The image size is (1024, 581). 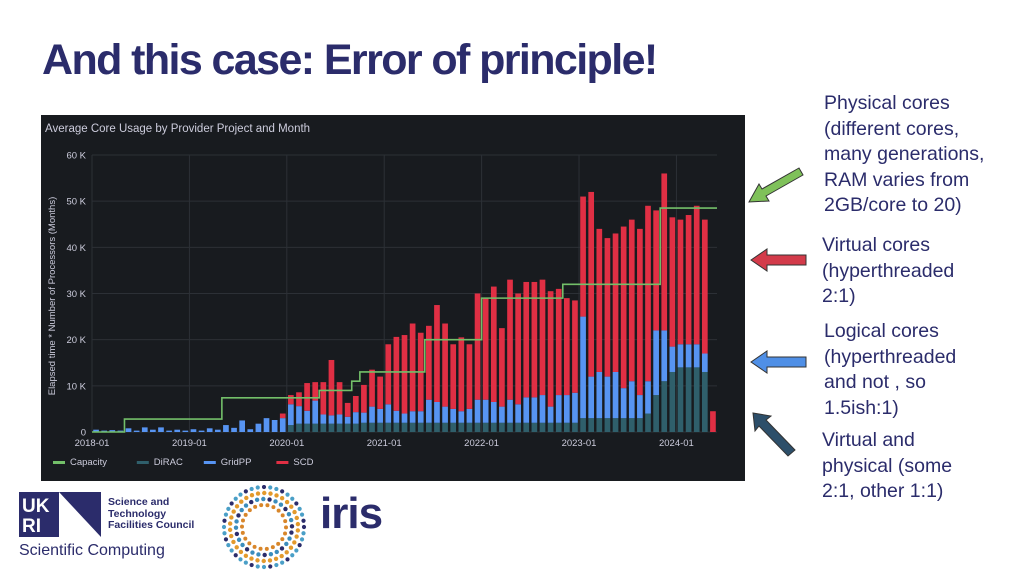 I want to click on slide-title: And this case: Error of principle!, so click(x=350, y=60).